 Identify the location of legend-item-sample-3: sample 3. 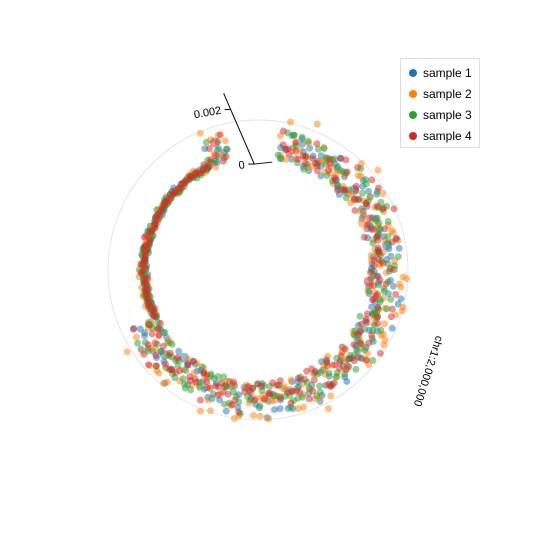
(440, 115).